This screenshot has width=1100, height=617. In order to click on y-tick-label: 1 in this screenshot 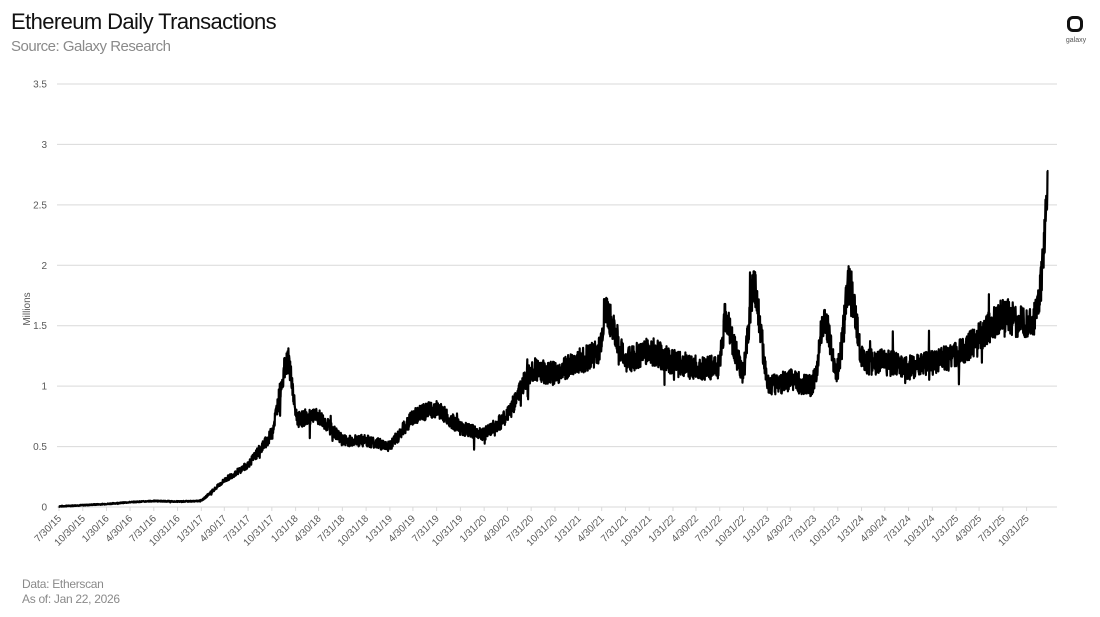, I will do `click(44, 387)`.